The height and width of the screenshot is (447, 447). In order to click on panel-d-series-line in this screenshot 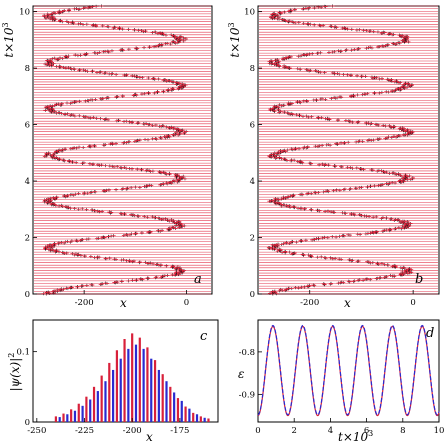, I will do `click(348, 370)`.